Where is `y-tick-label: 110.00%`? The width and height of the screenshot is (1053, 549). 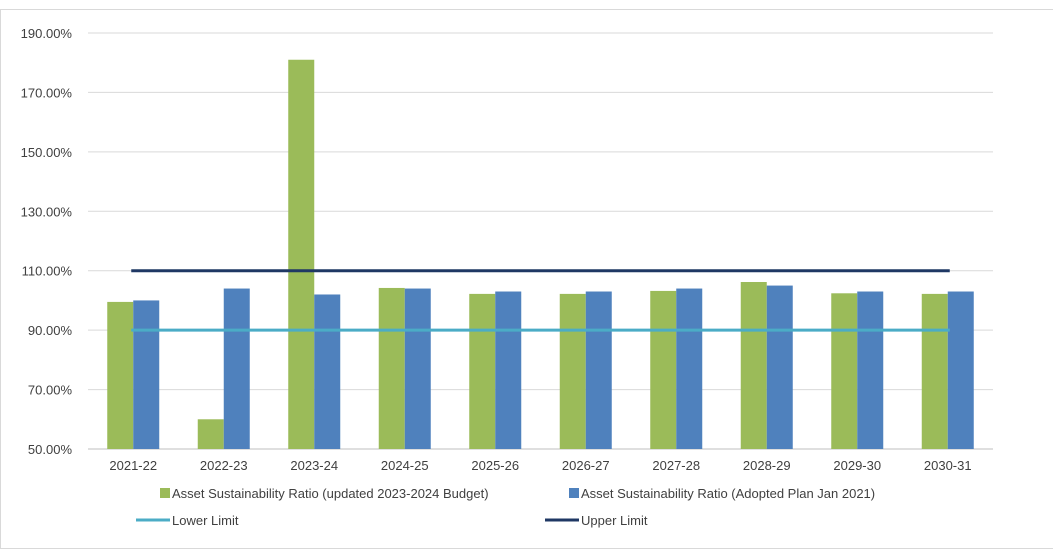 y-tick-label: 110.00% is located at coordinates (47, 271).